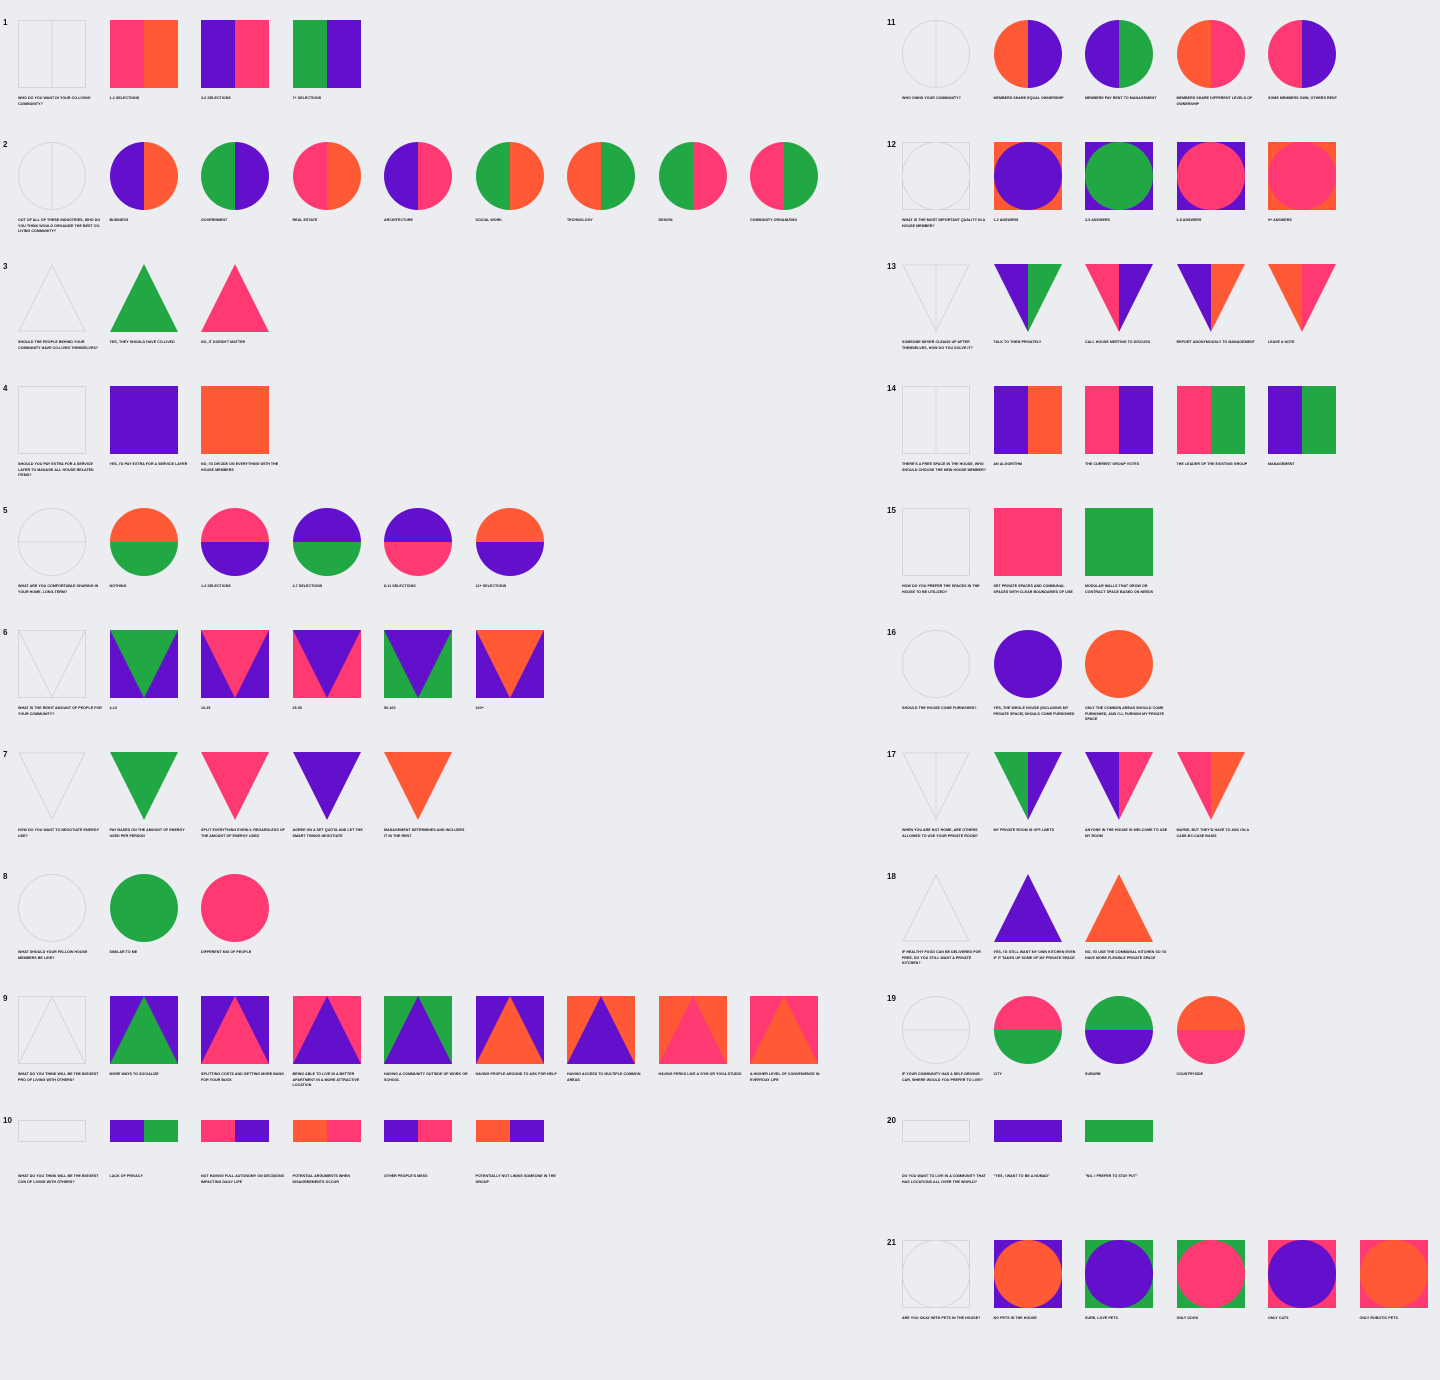 Image resolution: width=1440 pixels, height=1380 pixels. I want to click on option-label: 100+, so click(479, 708).